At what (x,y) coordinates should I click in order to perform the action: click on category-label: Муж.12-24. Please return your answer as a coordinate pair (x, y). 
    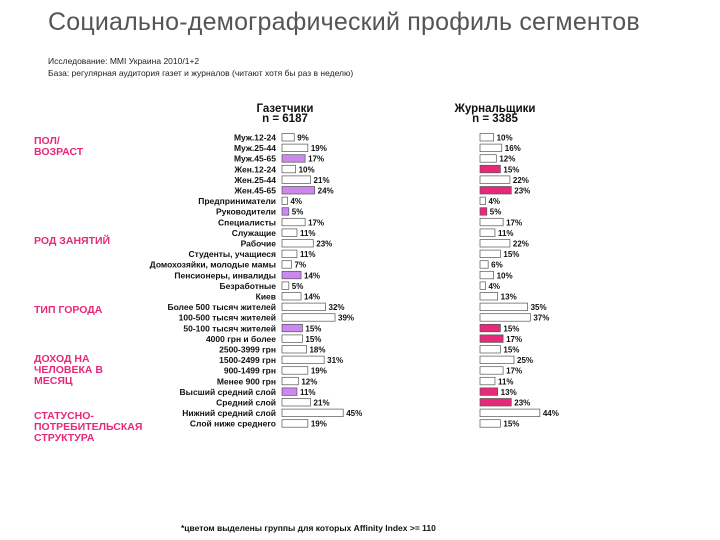
    Looking at the image, I should click on (255, 138).